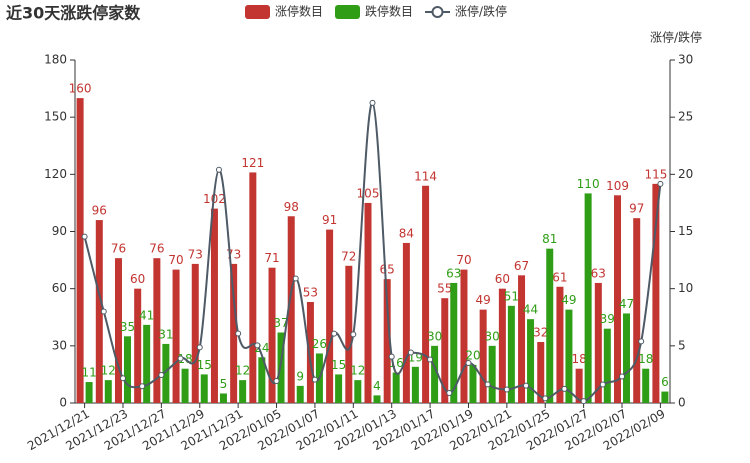 The image size is (750, 463). What do you see at coordinates (685, 117) in the screenshot?
I see `y2-tick-label: 25` at bounding box center [685, 117].